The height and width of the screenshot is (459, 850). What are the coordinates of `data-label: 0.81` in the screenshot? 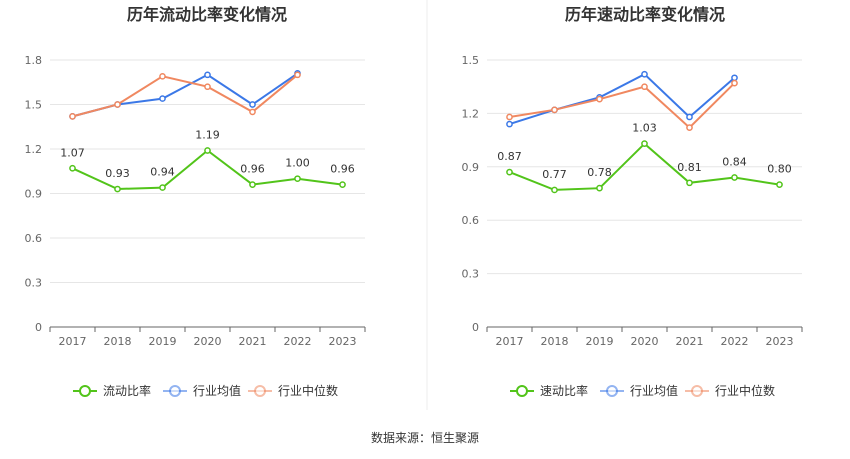 It's located at (689, 167).